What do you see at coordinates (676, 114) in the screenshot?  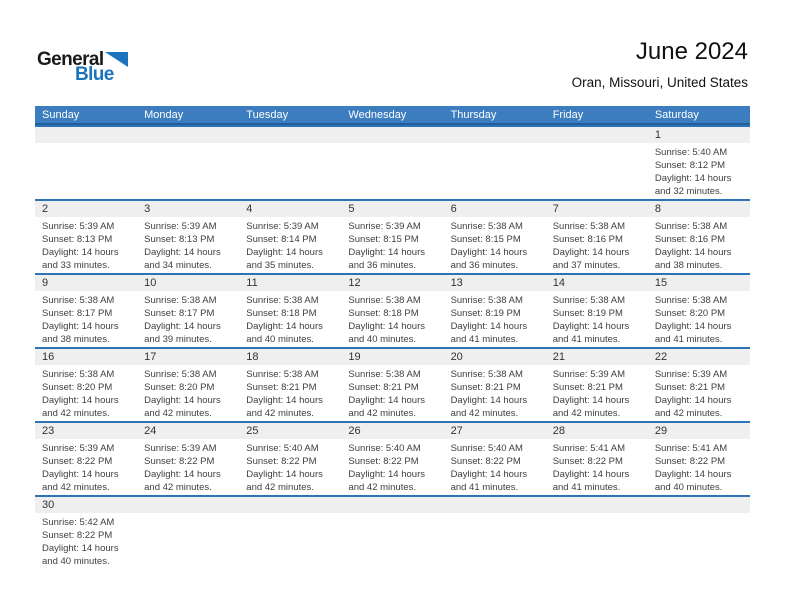 I see `weekday-label-saturday: Saturday` at bounding box center [676, 114].